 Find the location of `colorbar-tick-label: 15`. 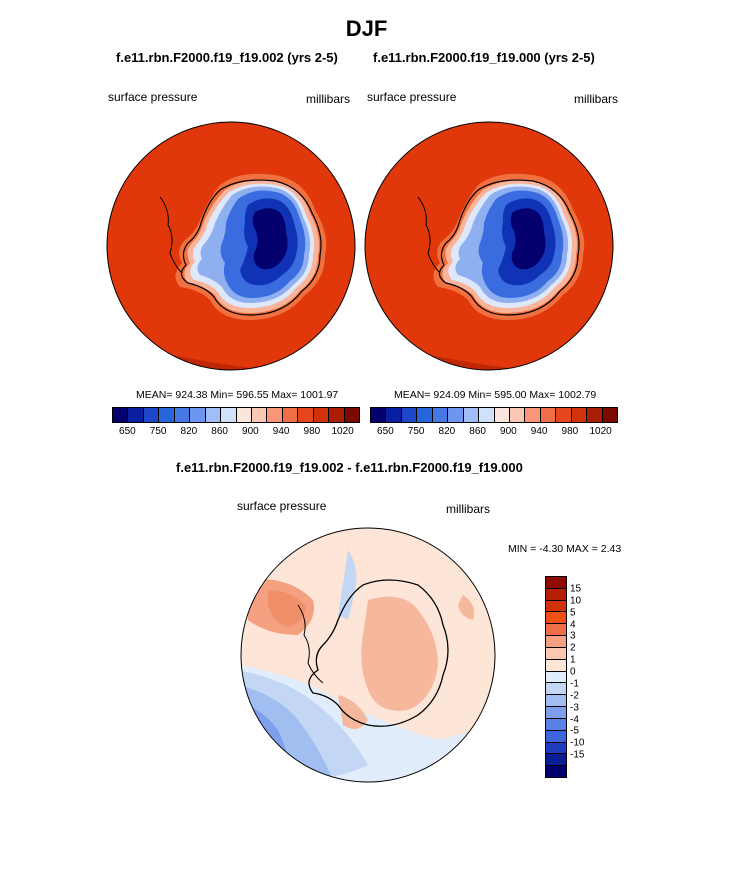

colorbar-tick-label: 15 is located at coordinates (576, 589).